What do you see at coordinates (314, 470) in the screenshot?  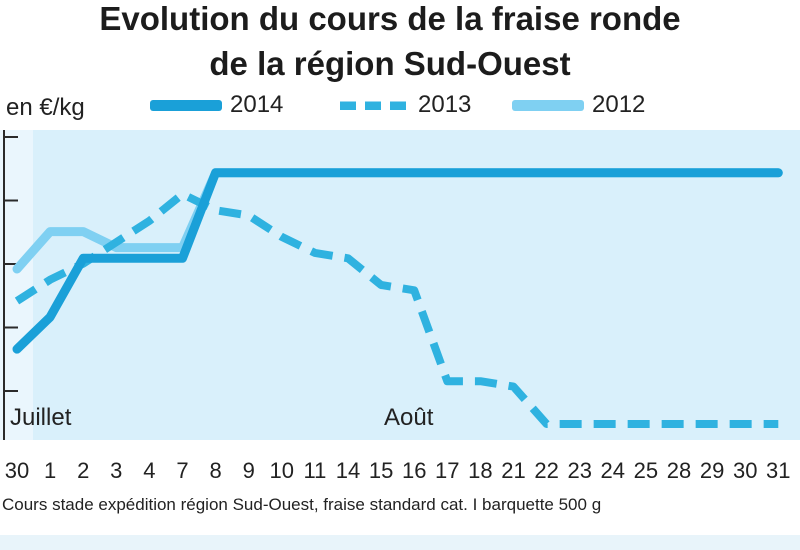 I see `x-tick-label: 11` at bounding box center [314, 470].